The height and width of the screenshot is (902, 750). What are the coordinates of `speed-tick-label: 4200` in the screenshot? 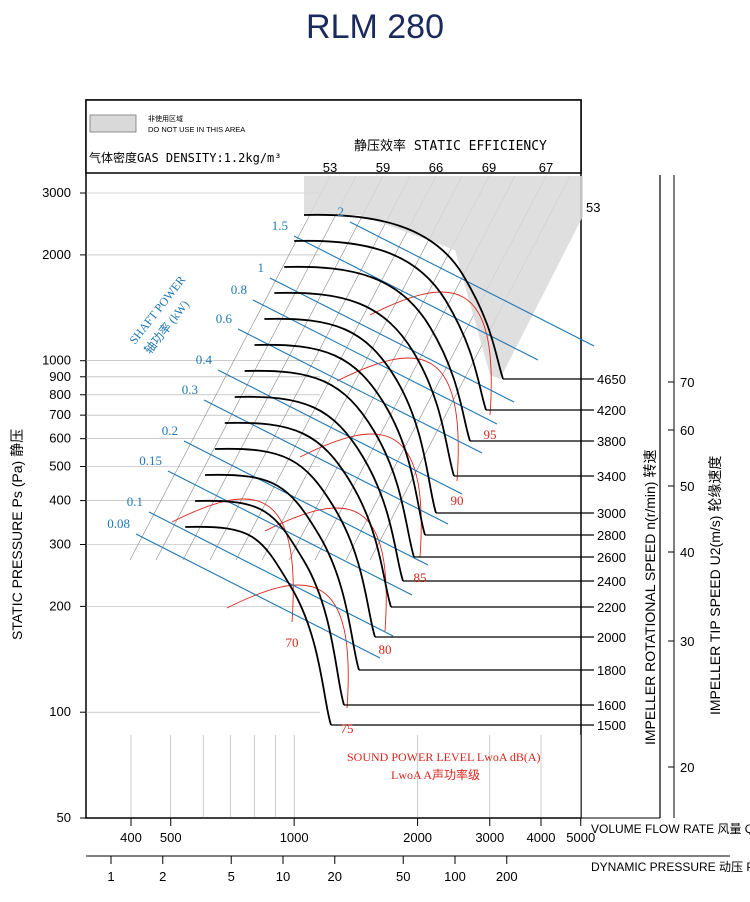 It's located at (611, 410).